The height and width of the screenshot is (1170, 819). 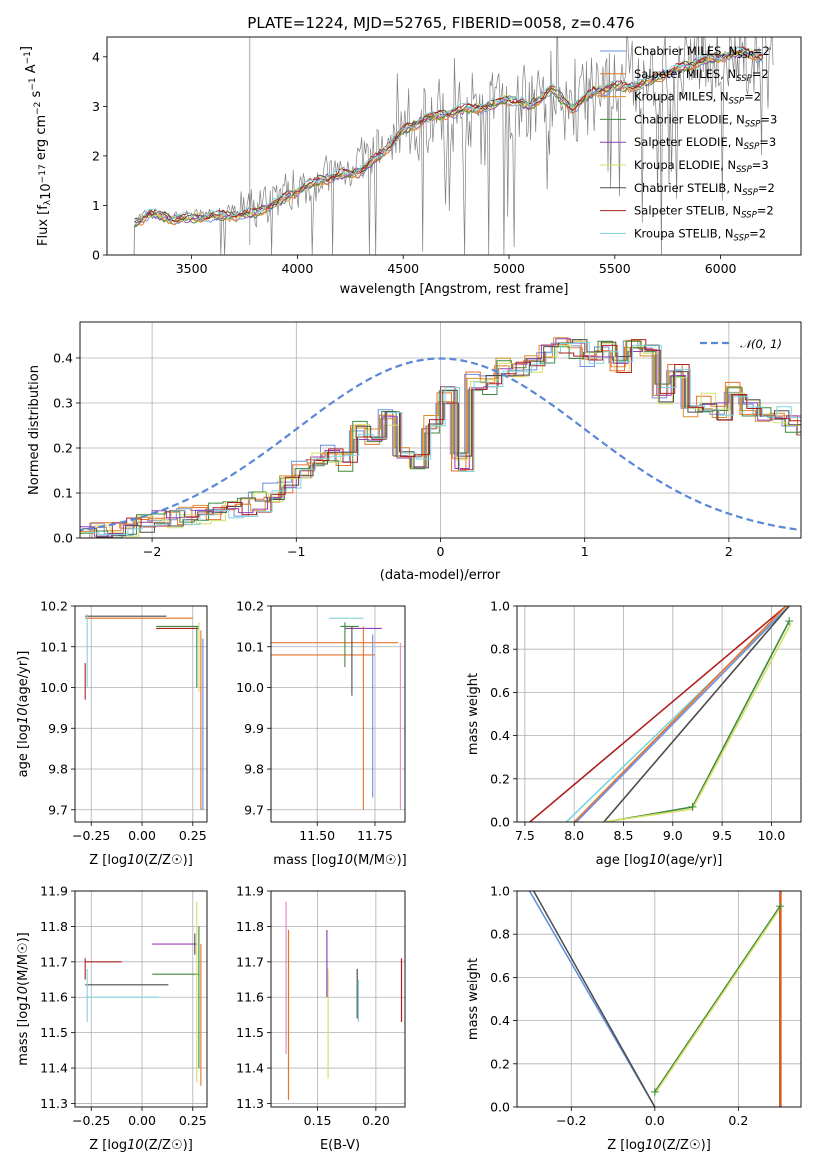 What do you see at coordinates (441, 551) in the screenshot?
I see `x-tick-label: 0` at bounding box center [441, 551].